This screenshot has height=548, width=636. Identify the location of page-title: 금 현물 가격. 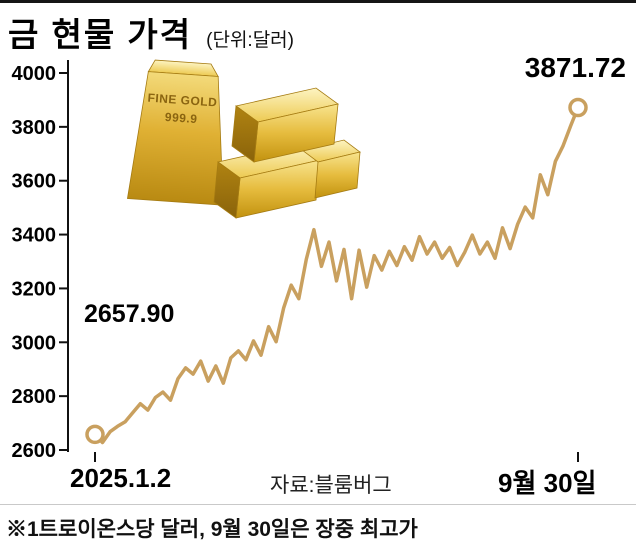
(100, 34).